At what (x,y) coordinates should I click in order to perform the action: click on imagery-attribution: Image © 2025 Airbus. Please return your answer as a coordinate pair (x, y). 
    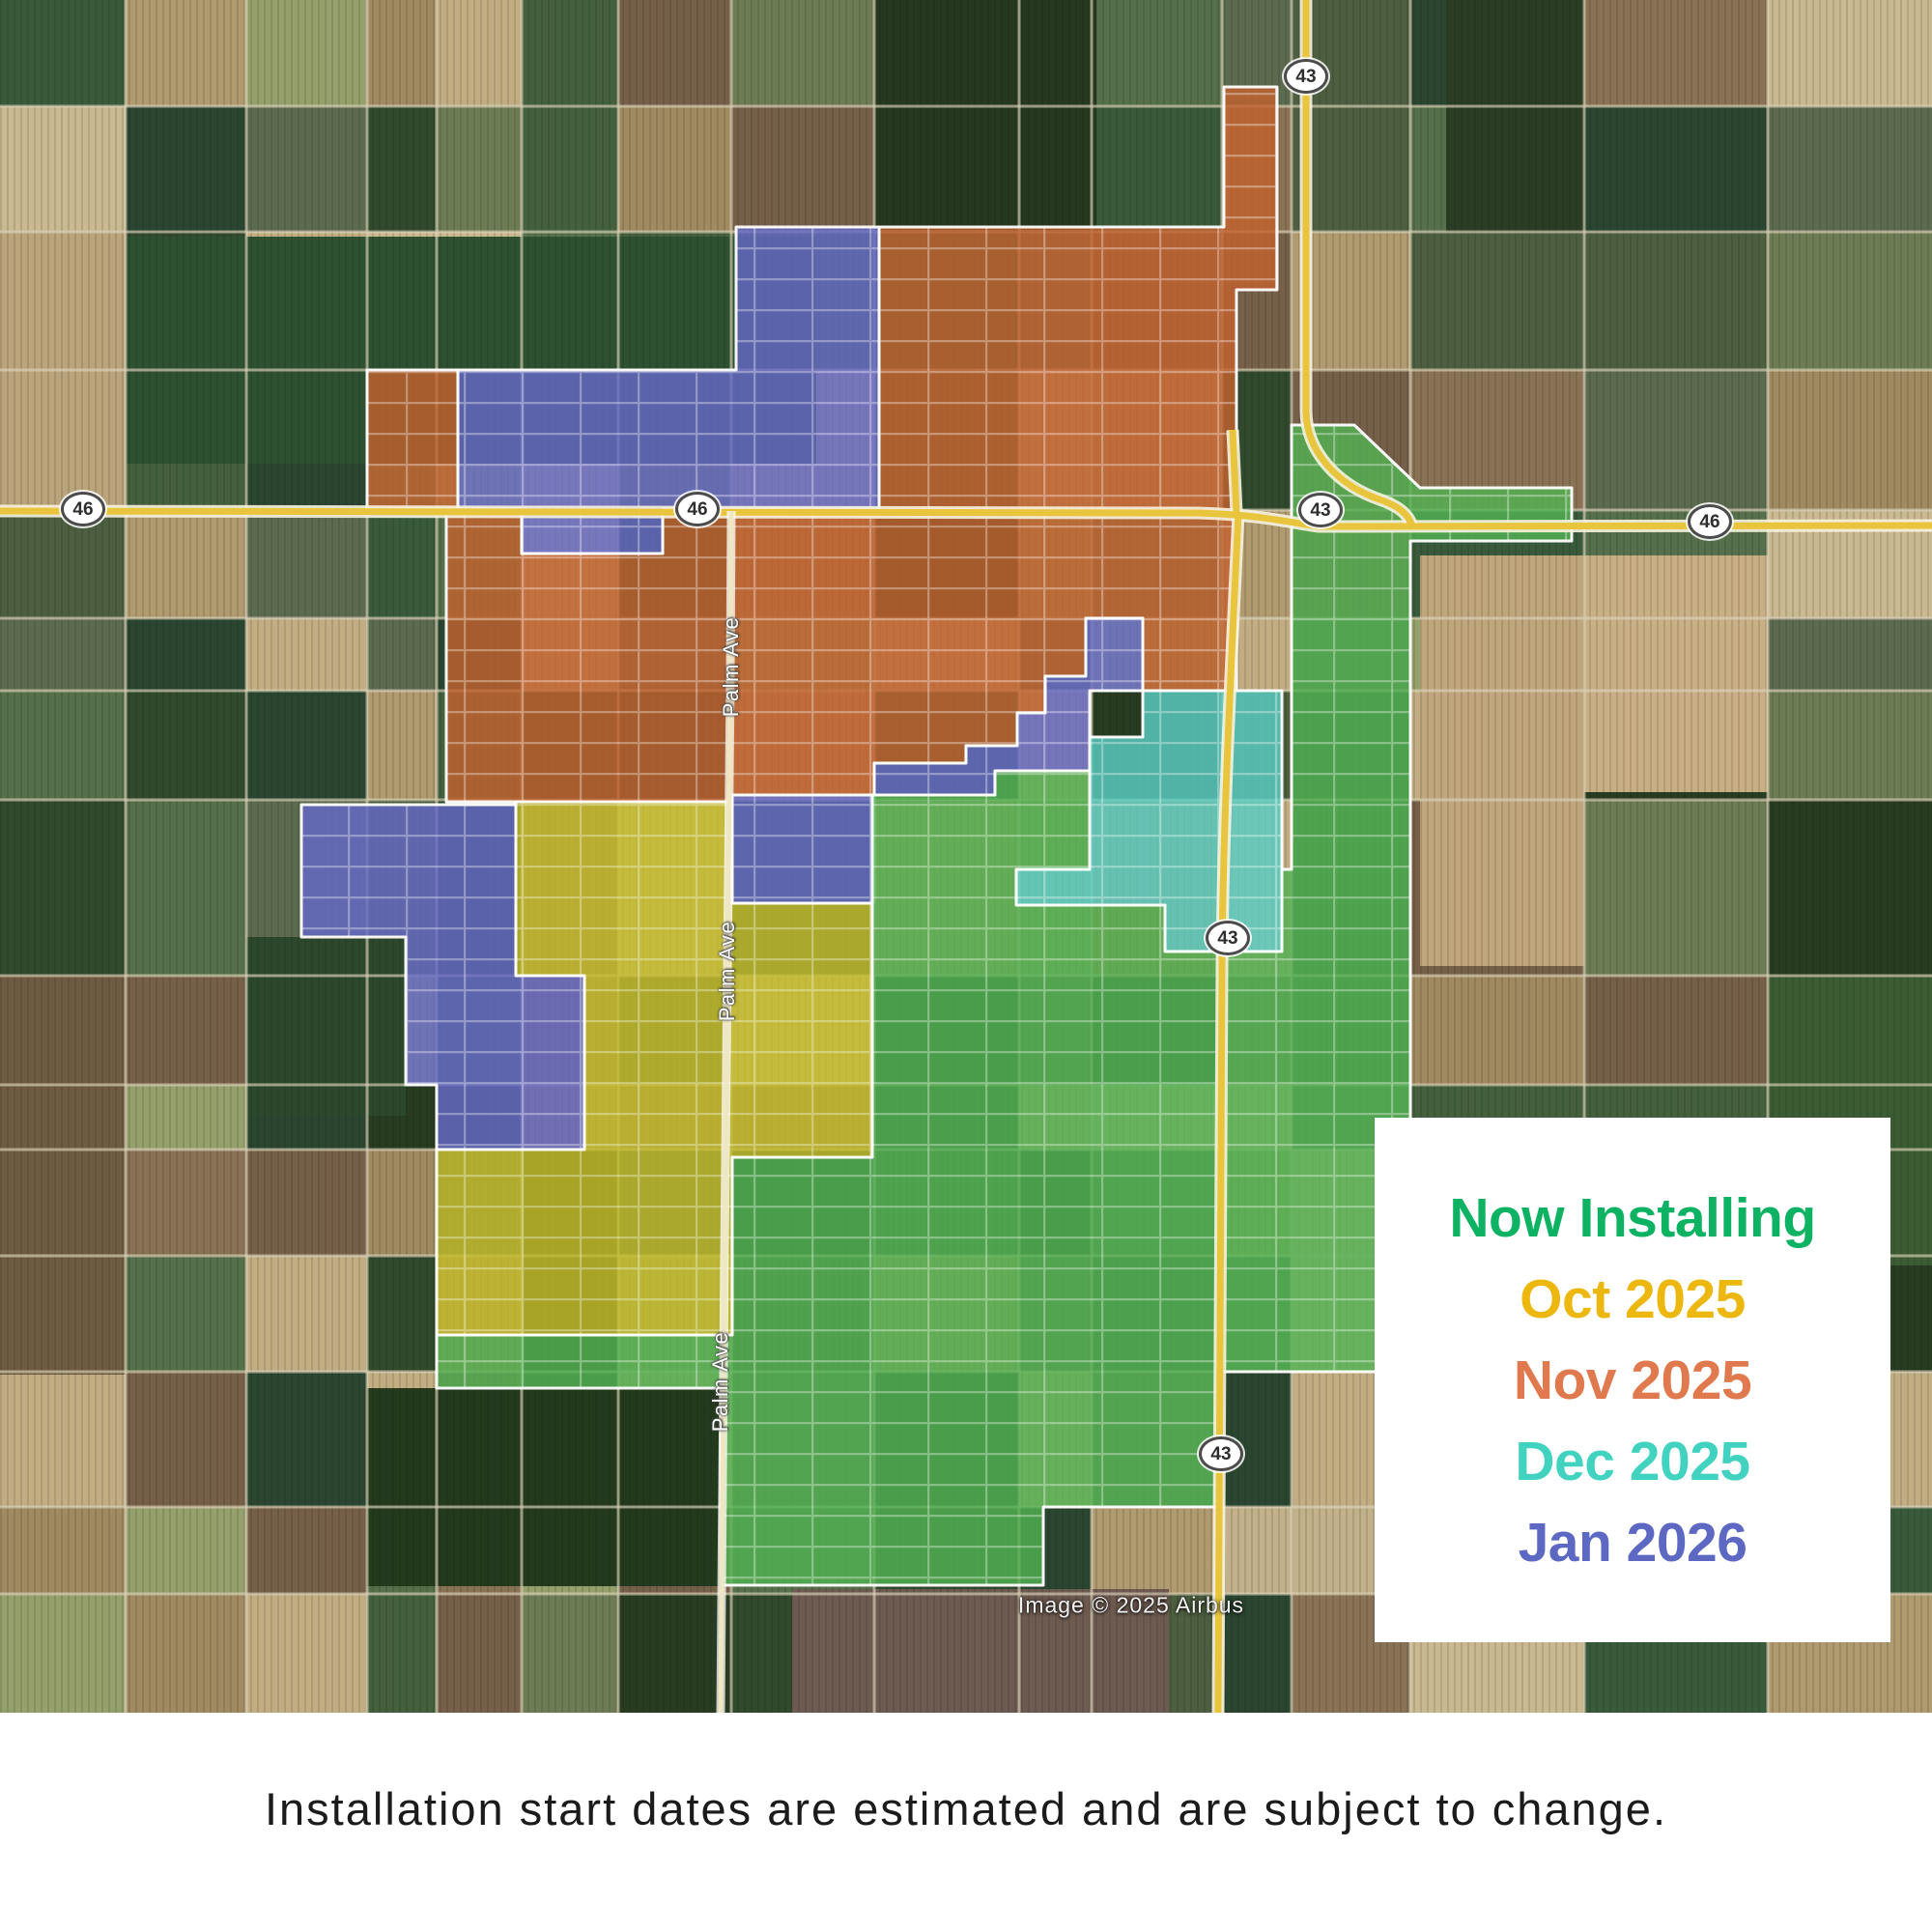
    Looking at the image, I should click on (1131, 1605).